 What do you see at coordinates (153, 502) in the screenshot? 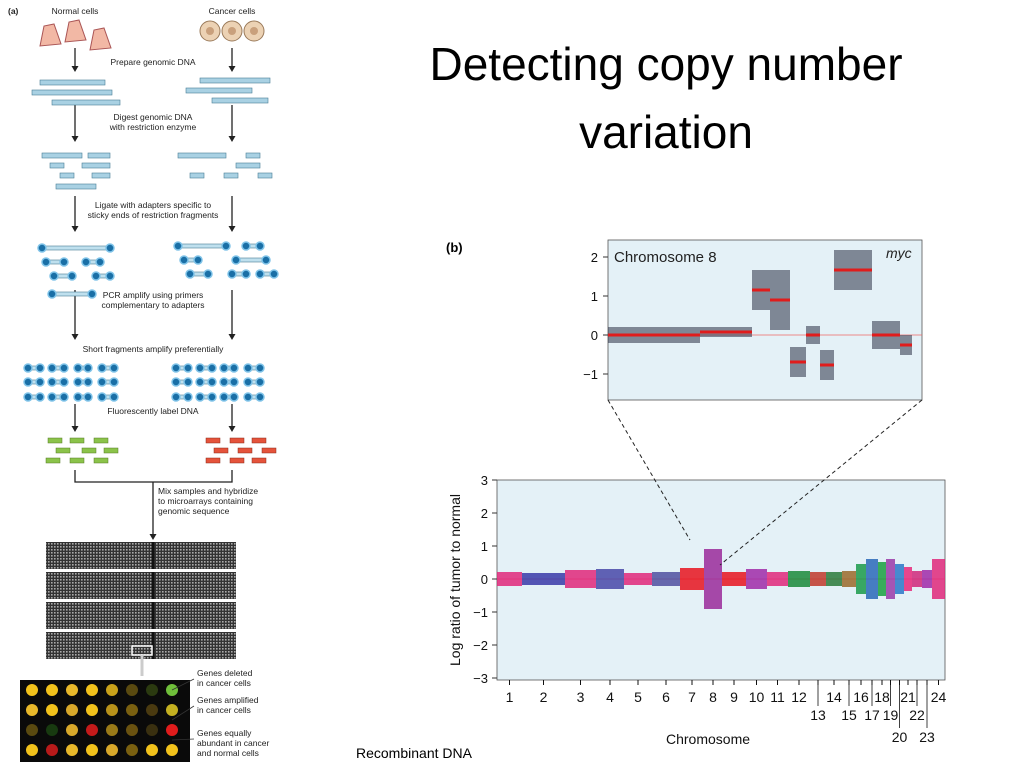
I see `merge-bracket` at bounding box center [153, 502].